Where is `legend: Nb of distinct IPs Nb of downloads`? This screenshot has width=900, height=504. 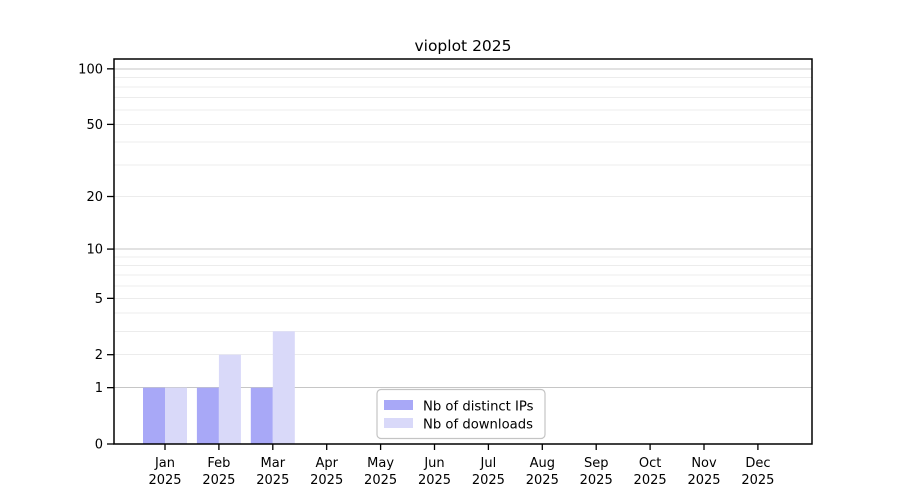 legend: Nb of distinct IPs Nb of downloads is located at coordinates (461, 414).